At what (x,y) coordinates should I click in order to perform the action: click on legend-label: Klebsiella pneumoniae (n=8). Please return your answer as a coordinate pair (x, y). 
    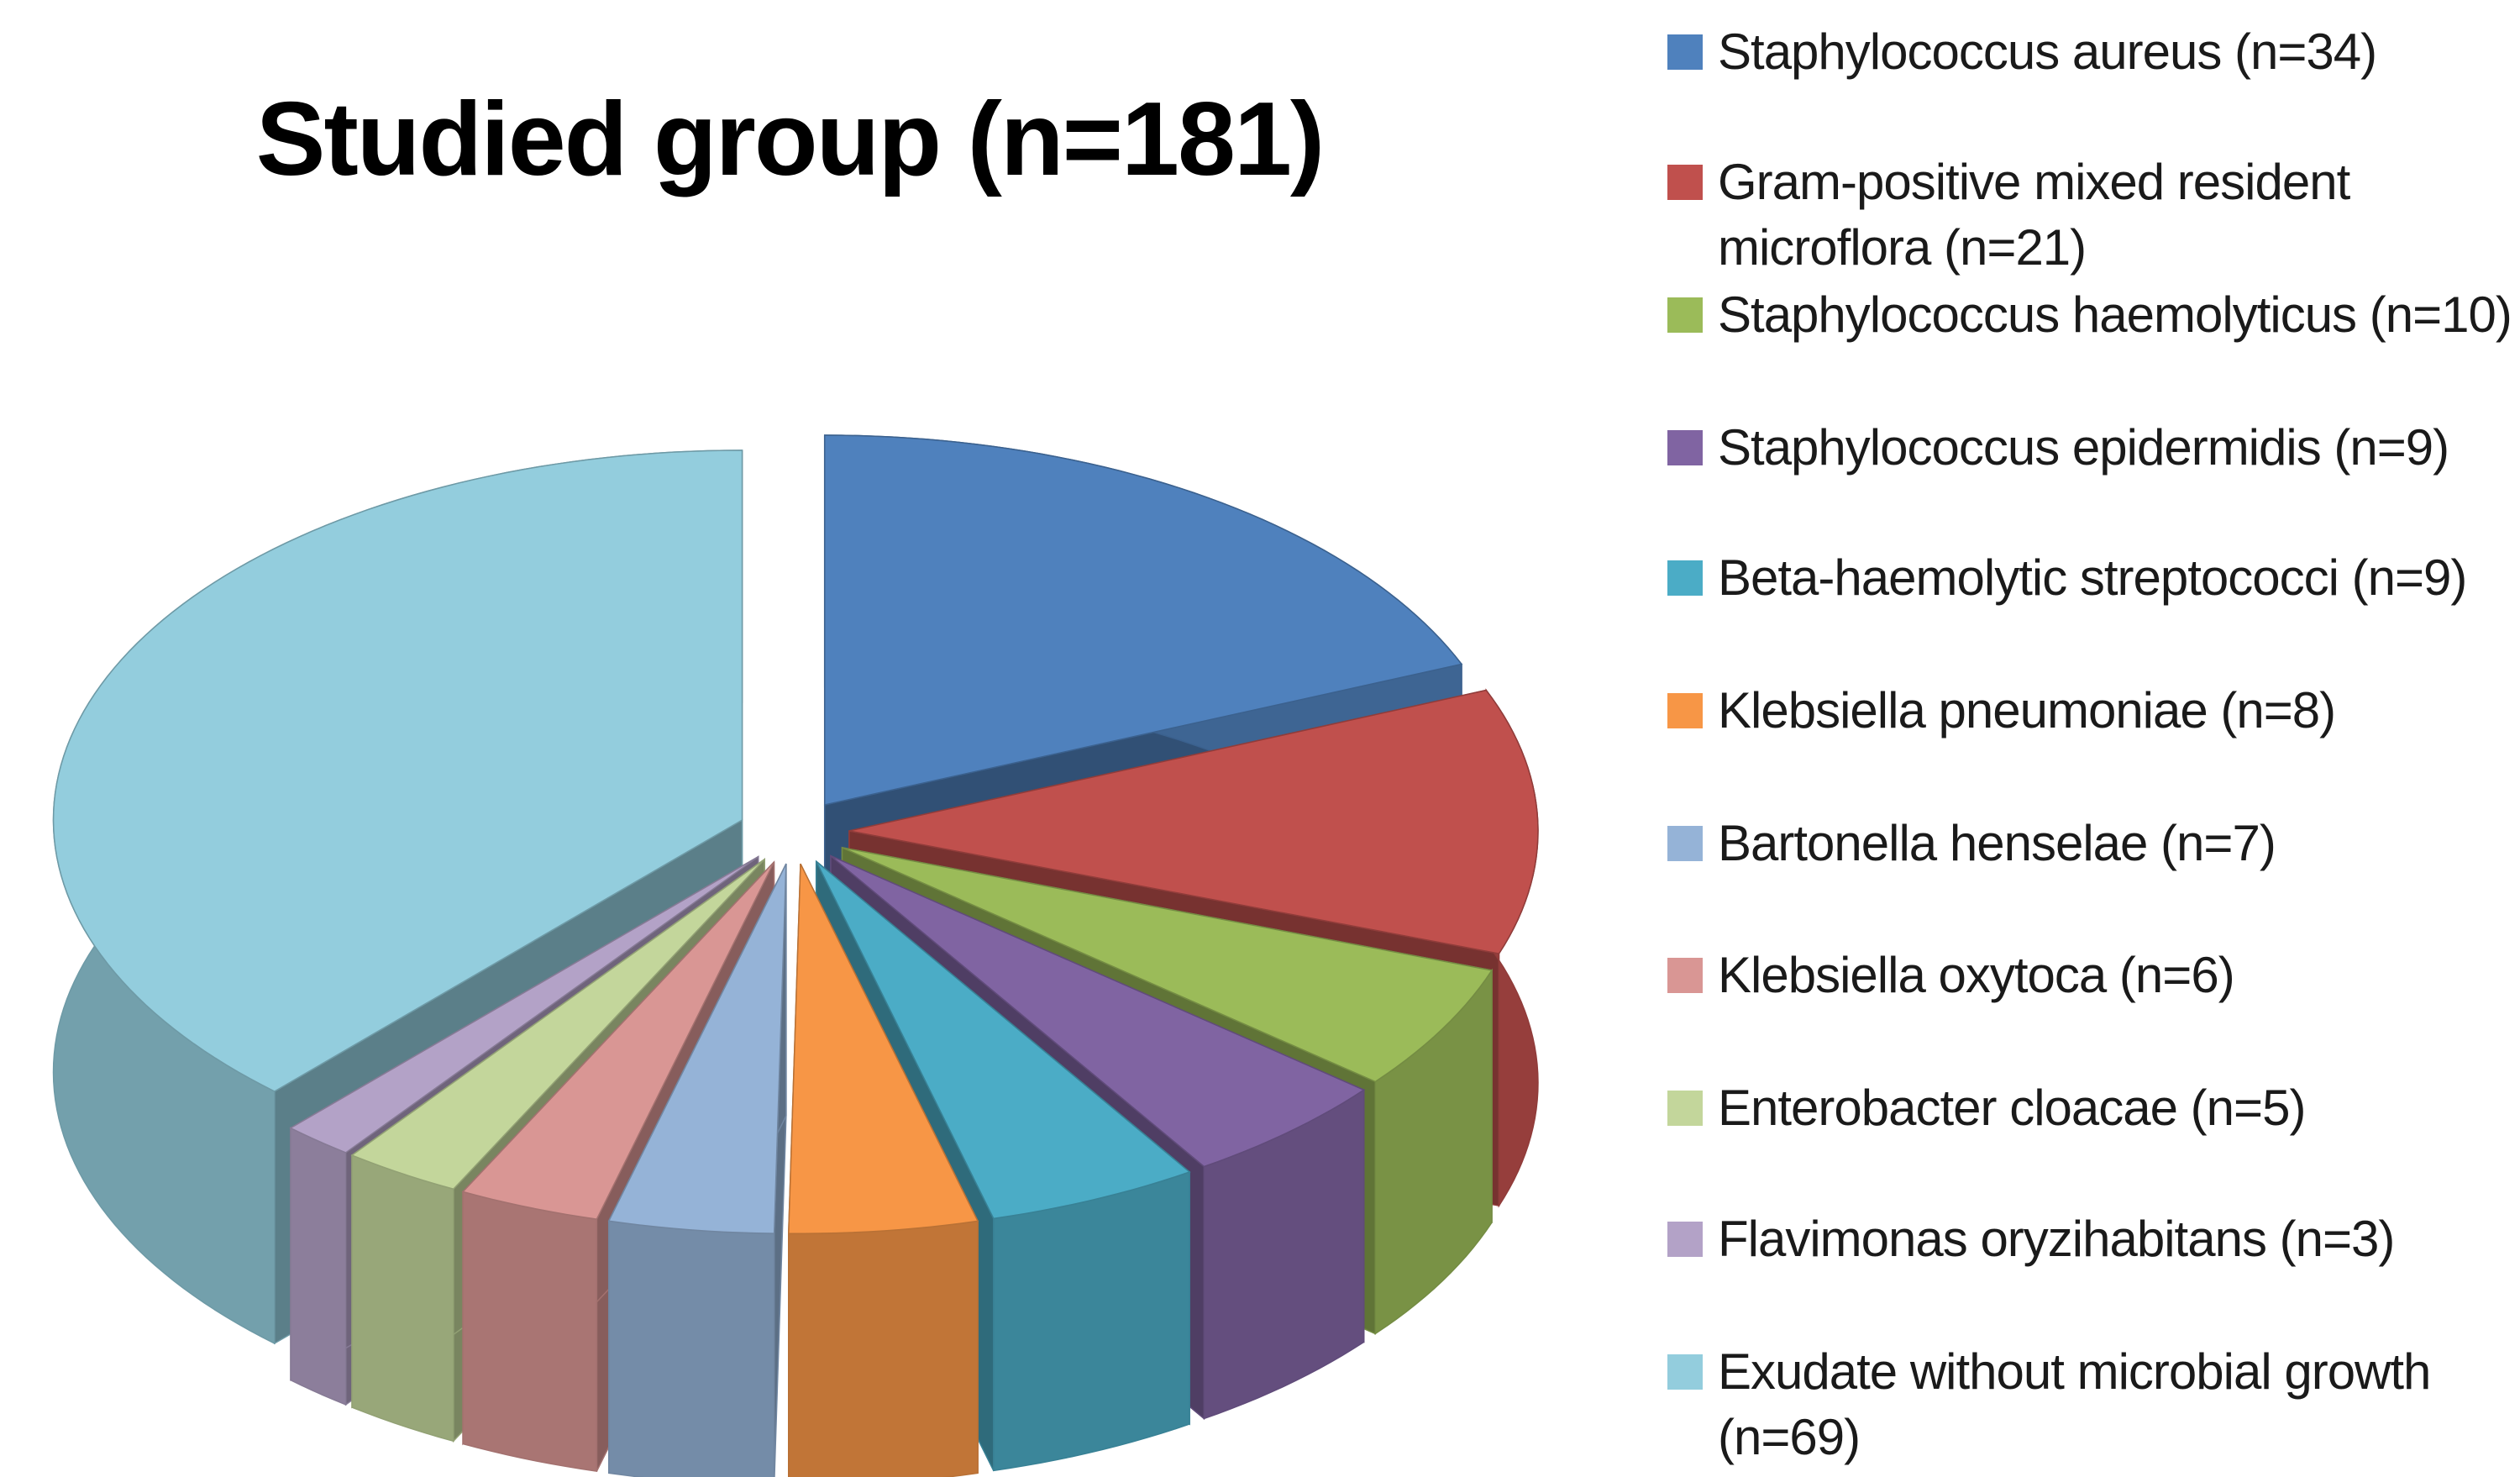
    Looking at the image, I should click on (2027, 710).